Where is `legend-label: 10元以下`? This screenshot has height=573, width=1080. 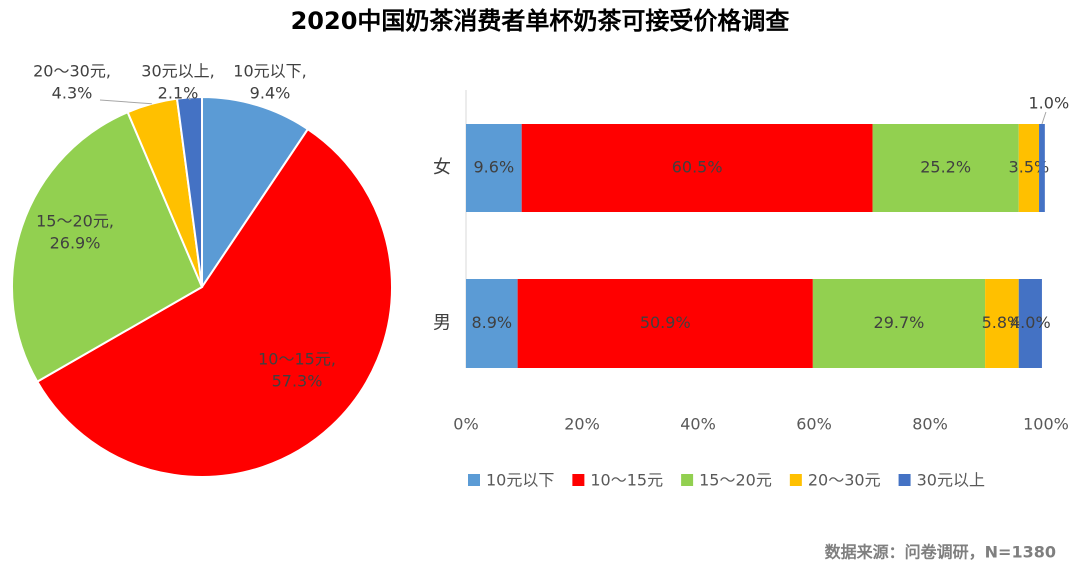 legend-label: 10元以下 is located at coordinates (520, 480).